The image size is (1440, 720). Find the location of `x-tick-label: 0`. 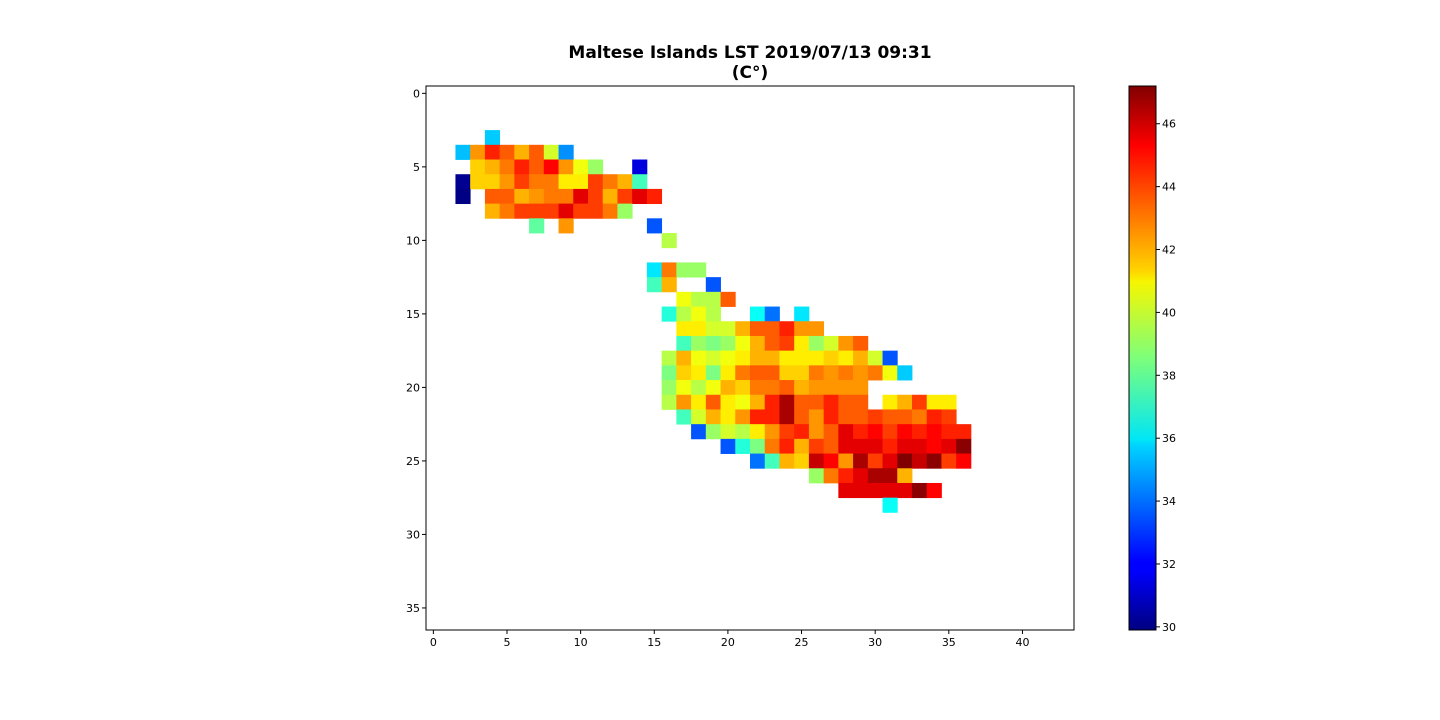

x-tick-label: 0 is located at coordinates (433, 642).